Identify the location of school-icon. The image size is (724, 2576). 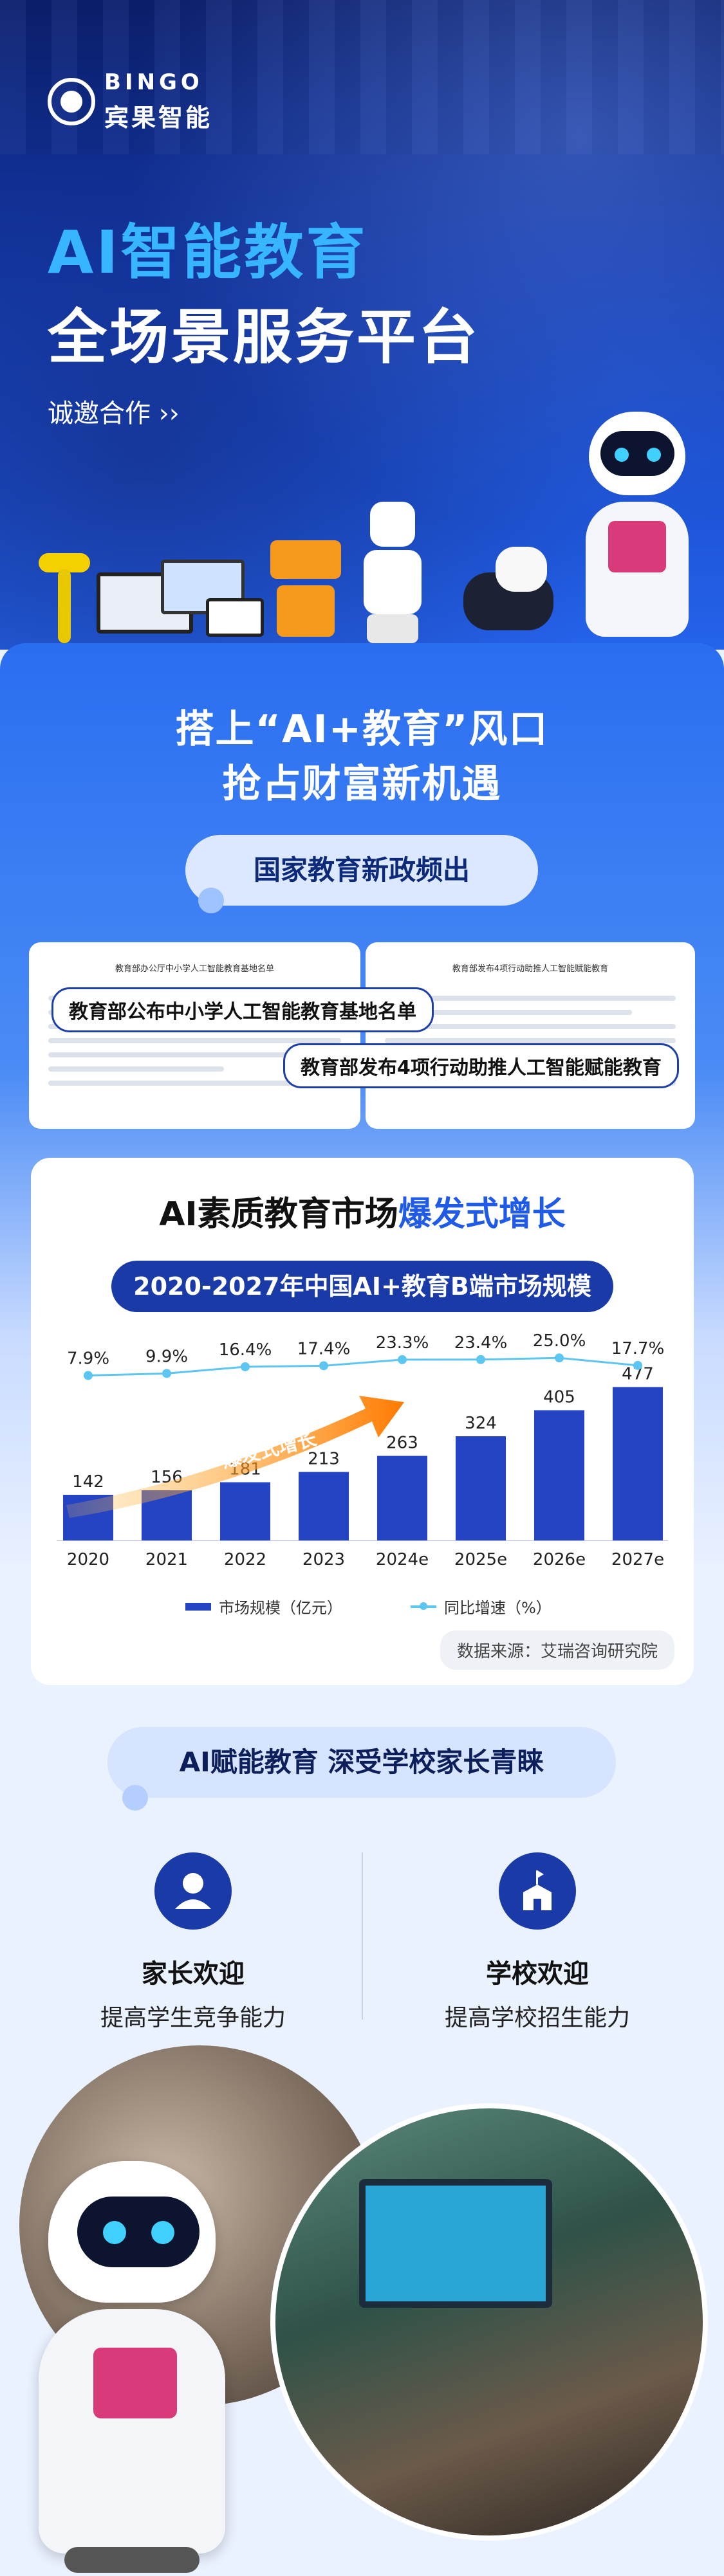
(537, 1891).